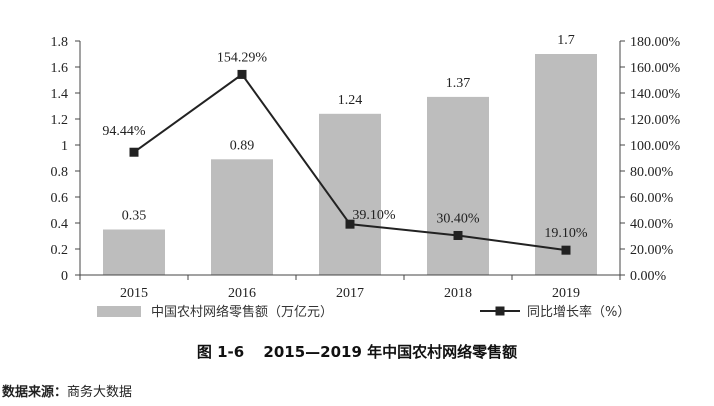  I want to click on y-right-tick-label: 160.00%, so click(655, 68).